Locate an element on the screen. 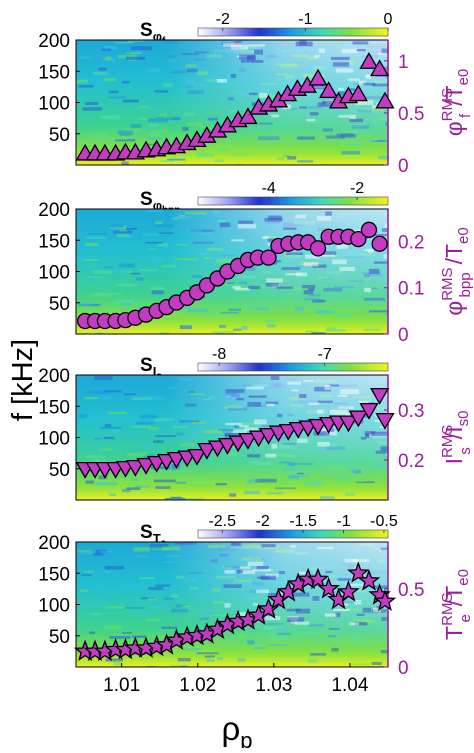 Image resolution: width=474 pixels, height=753 pixels. y2-label-tail-sub: e0 is located at coordinates (463, 77).